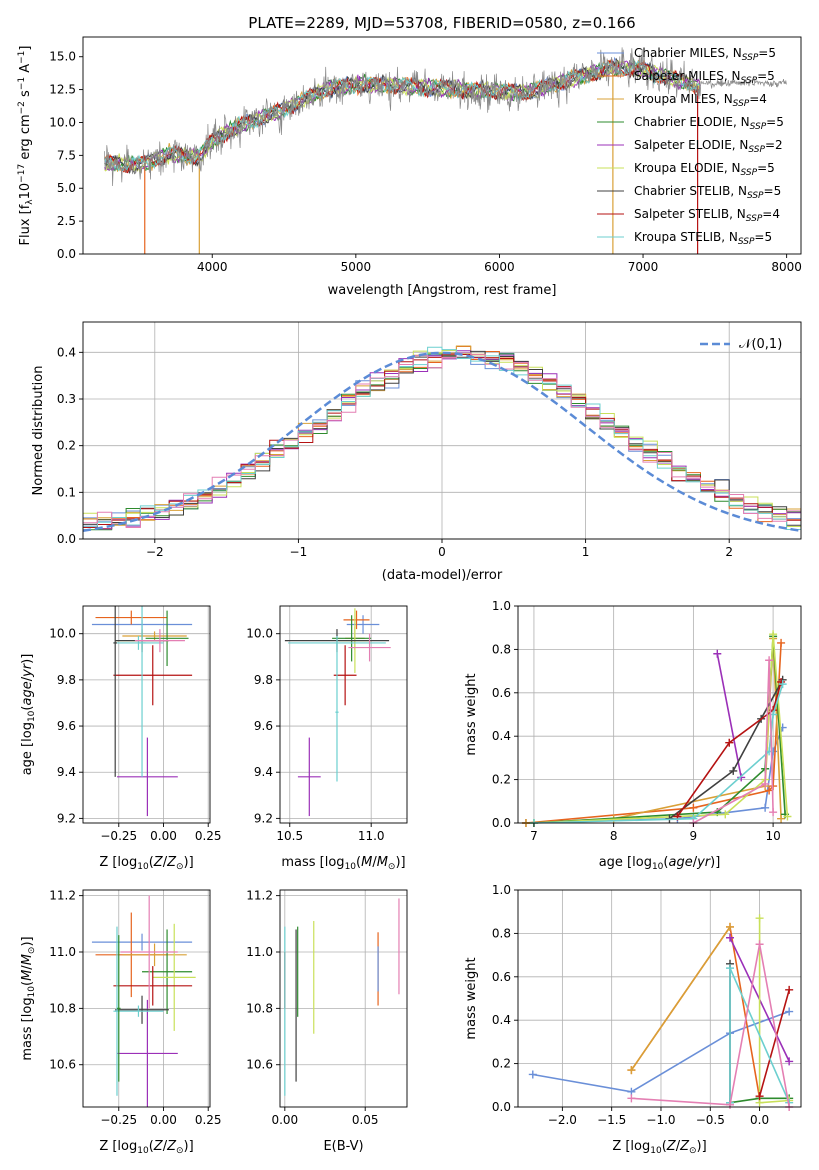 The height and width of the screenshot is (1170, 819). Describe the element at coordinates (442, 552) in the screenshot. I see `x-tick-label: 0` at that location.